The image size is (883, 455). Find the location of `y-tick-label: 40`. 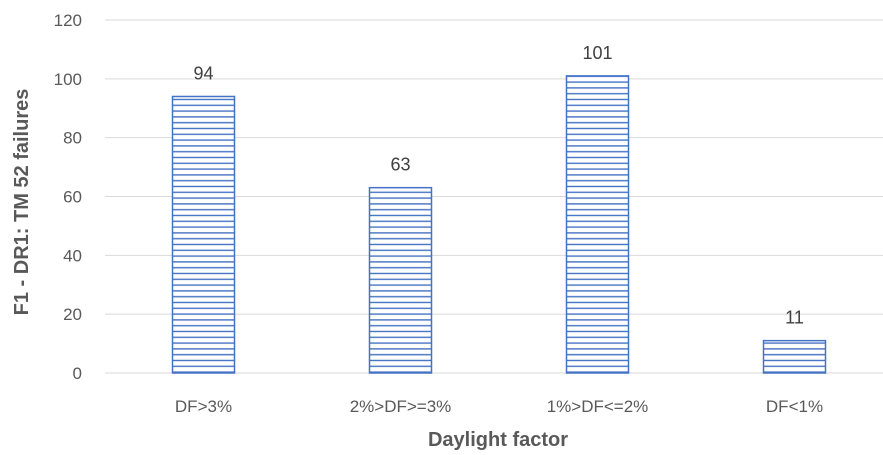

y-tick-label: 40 is located at coordinates (72, 255).